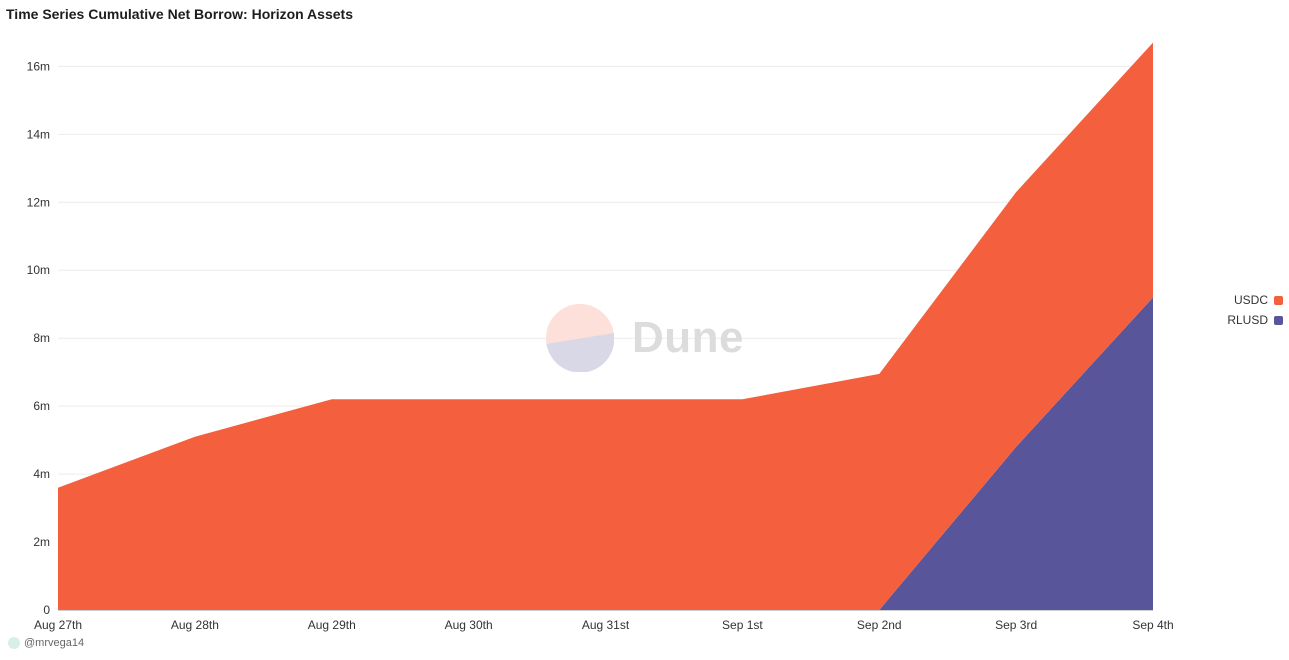 The image size is (1289, 660). What do you see at coordinates (469, 625) in the screenshot?
I see `x-tick-label: Aug 30th` at bounding box center [469, 625].